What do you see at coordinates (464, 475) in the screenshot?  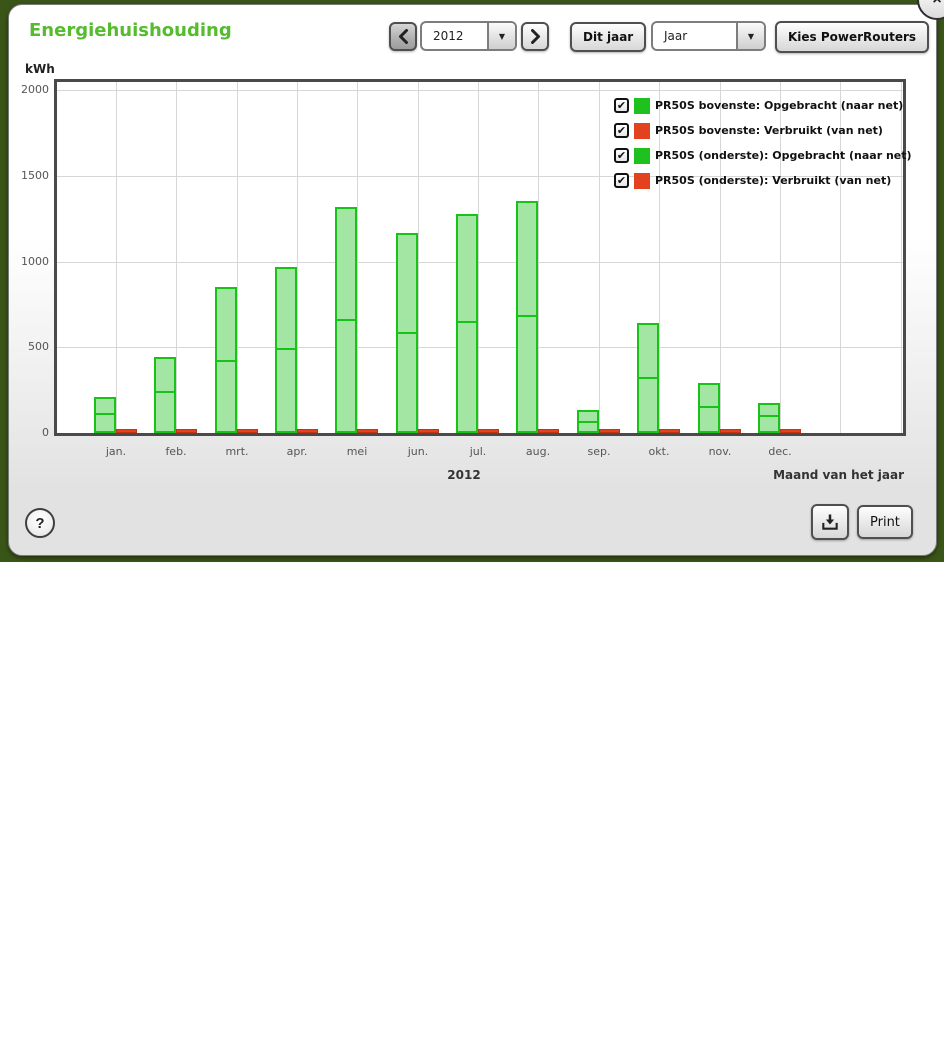 I see `x-axis-year-label: 2012` at bounding box center [464, 475].